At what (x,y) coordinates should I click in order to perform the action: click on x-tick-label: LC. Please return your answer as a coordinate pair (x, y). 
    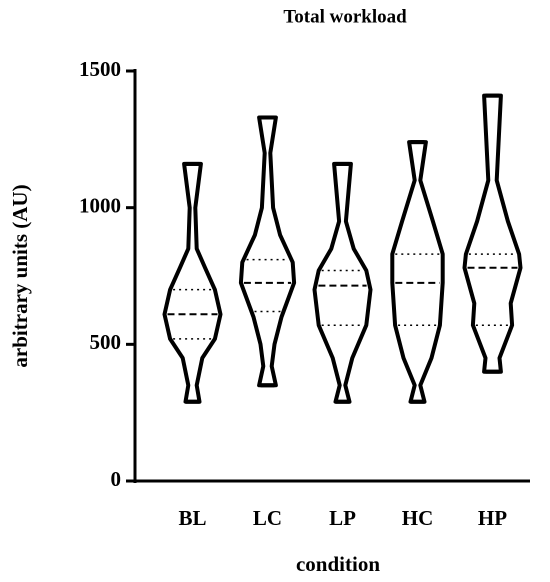
    Looking at the image, I should click on (267, 518).